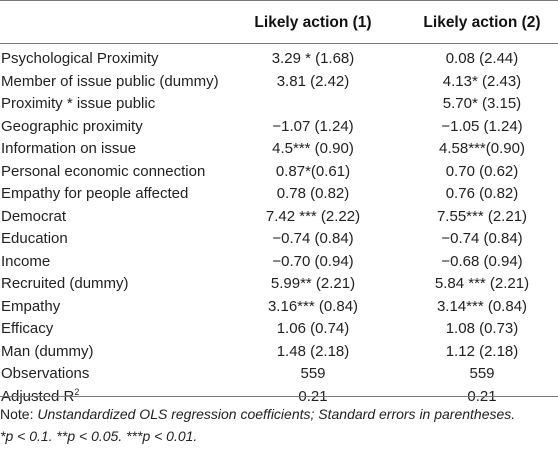 This screenshot has height=449, width=558. What do you see at coordinates (279, 374) in the screenshot?
I see `table-row: Observations 559 559` at bounding box center [279, 374].